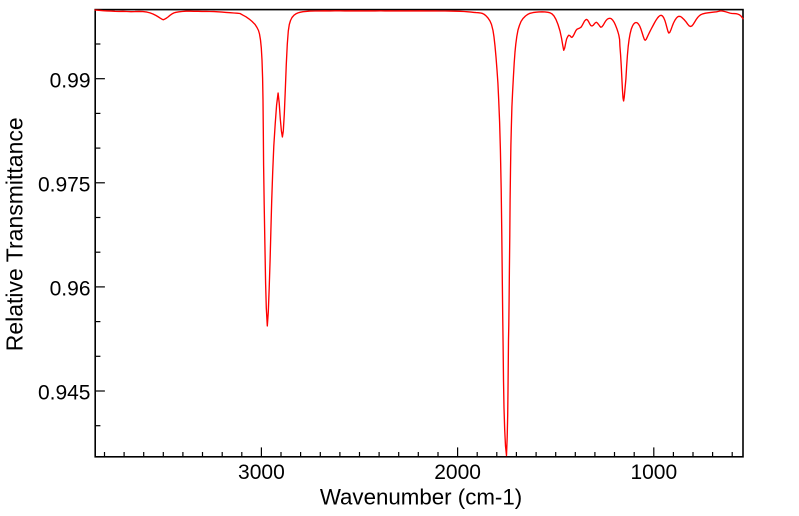 Image resolution: width=799 pixels, height=516 pixels. Describe the element at coordinates (457, 472) in the screenshot. I see `svg-text: 2000` at that location.